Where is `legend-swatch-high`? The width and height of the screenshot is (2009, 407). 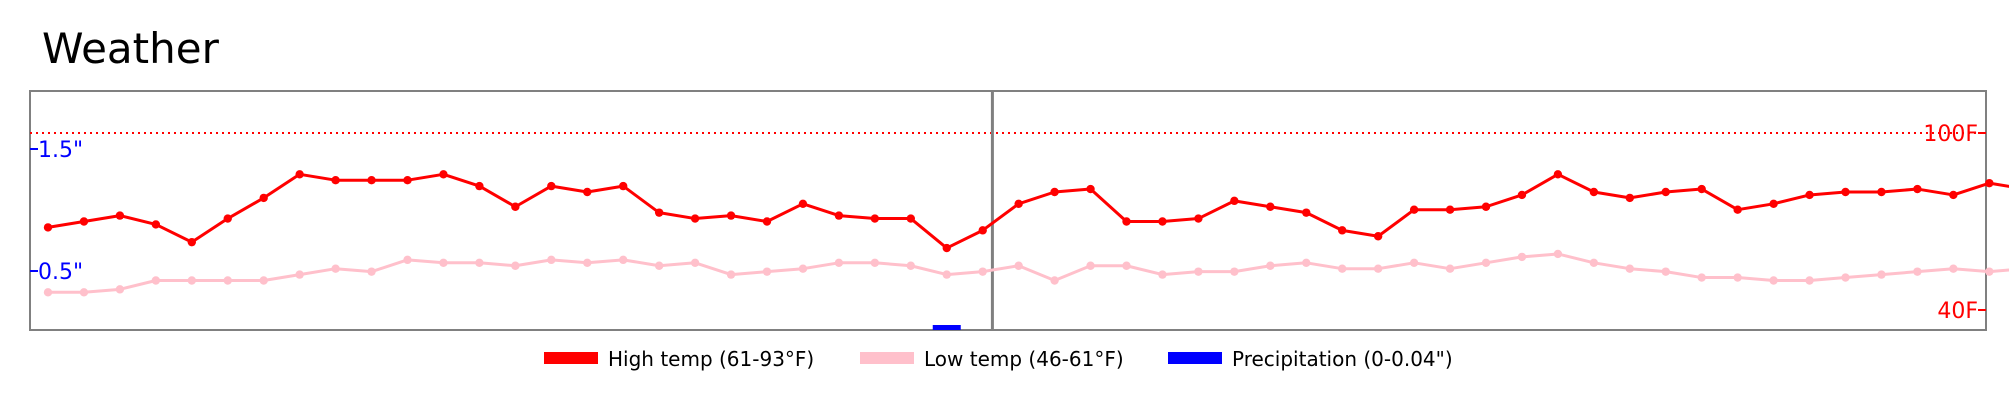
legend-swatch-high is located at coordinates (571, 358).